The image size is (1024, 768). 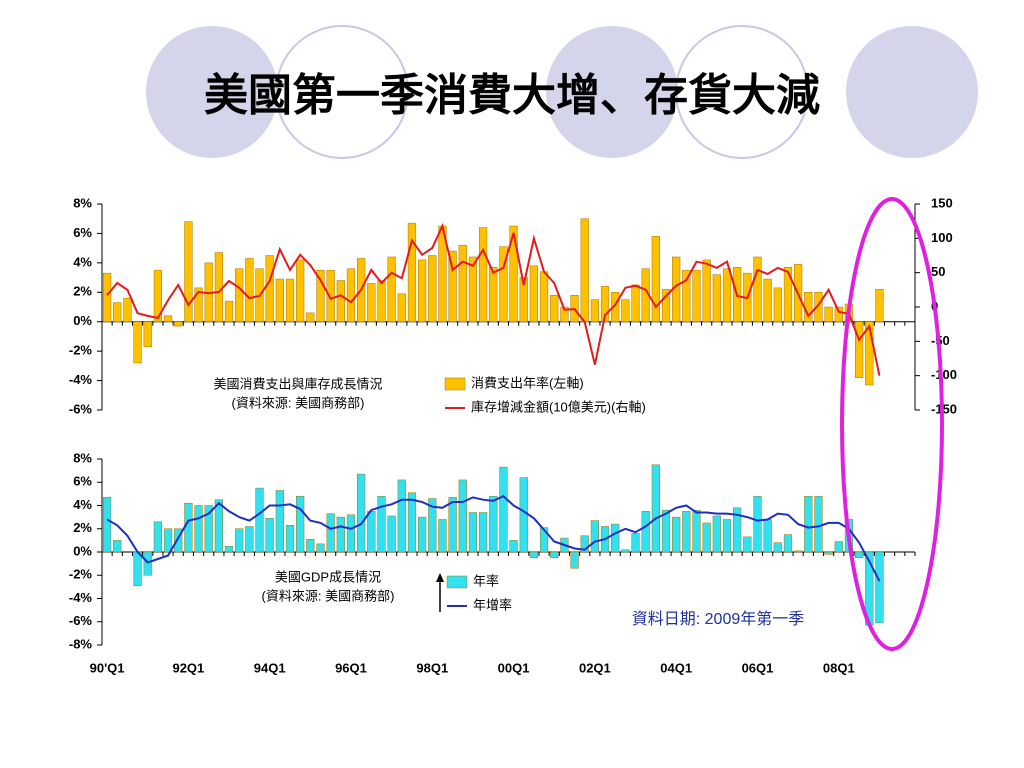 What do you see at coordinates (81, 643) in the screenshot?
I see `y-tick-label: -8%` at bounding box center [81, 643].